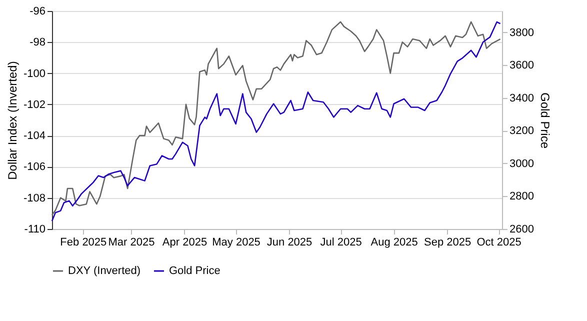 This screenshot has width=587, height=321. I want to click on x-tick-label: Jun 2025, so click(289, 242).